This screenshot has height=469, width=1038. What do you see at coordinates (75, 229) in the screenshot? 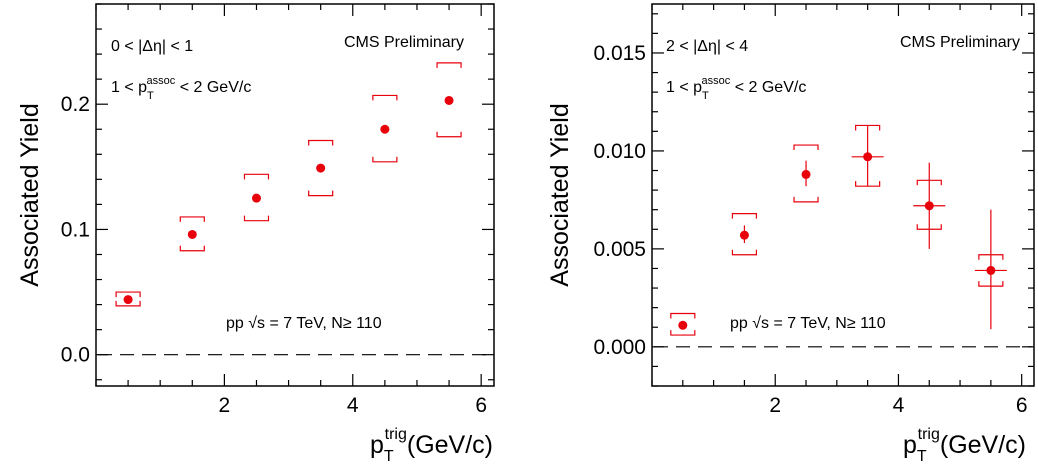
I see `y-tick-label: 0.1` at bounding box center [75, 229].